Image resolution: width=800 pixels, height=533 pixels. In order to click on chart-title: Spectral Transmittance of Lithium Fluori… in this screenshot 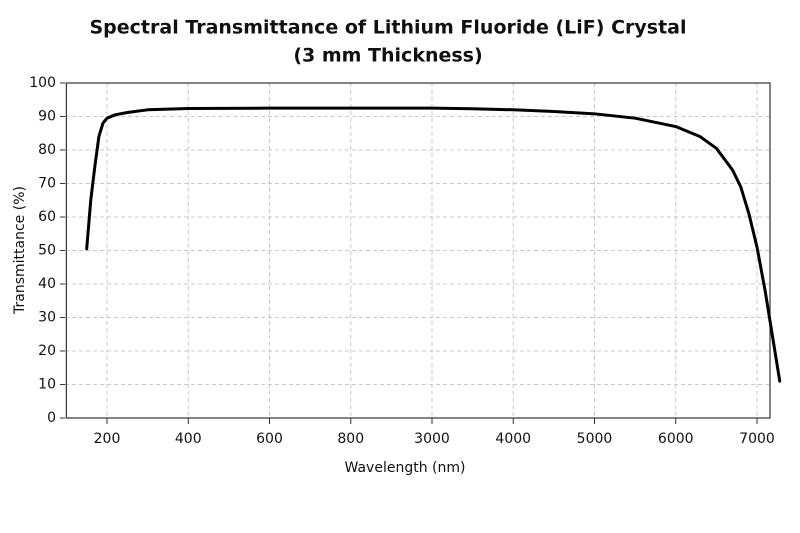, I will do `click(388, 28)`.